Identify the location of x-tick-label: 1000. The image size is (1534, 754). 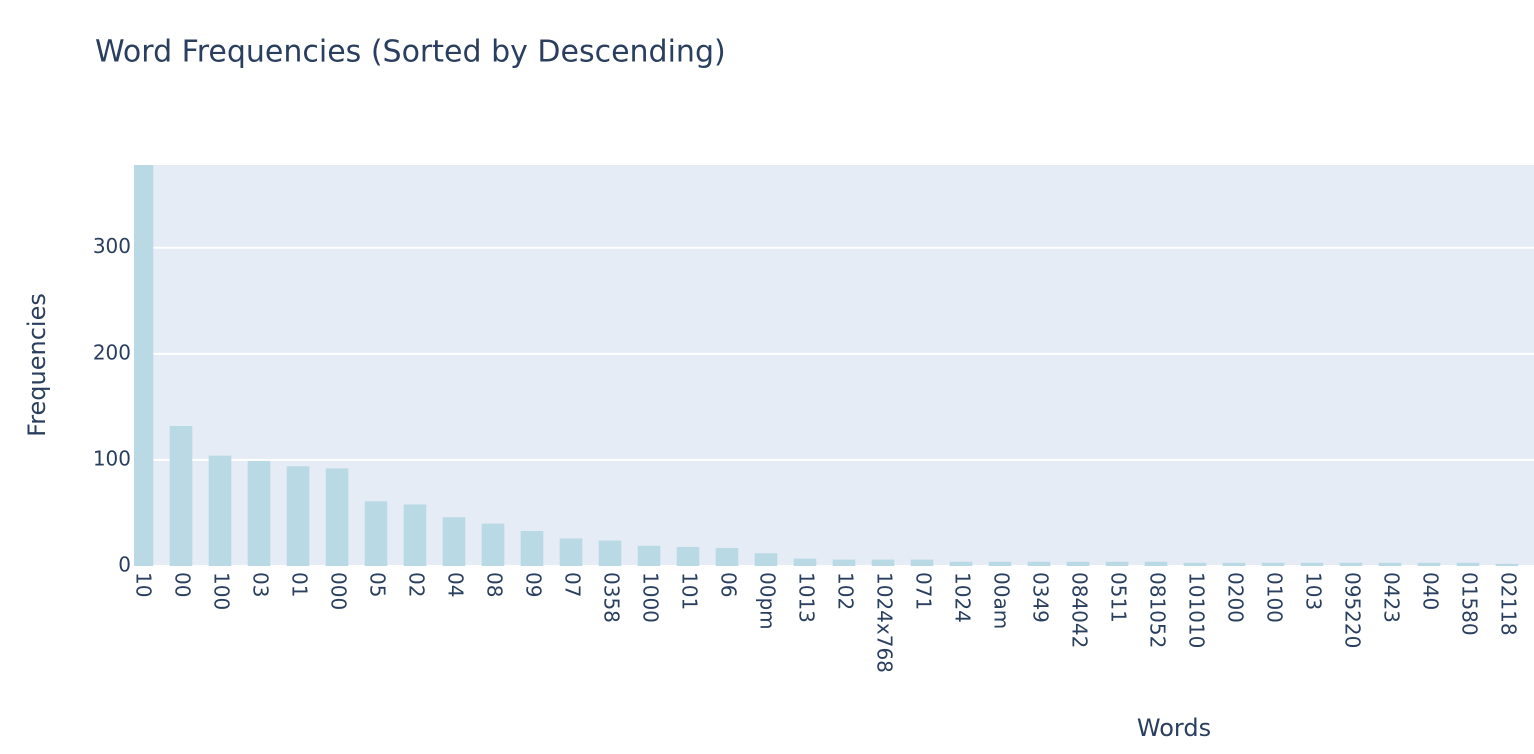
(651, 597).